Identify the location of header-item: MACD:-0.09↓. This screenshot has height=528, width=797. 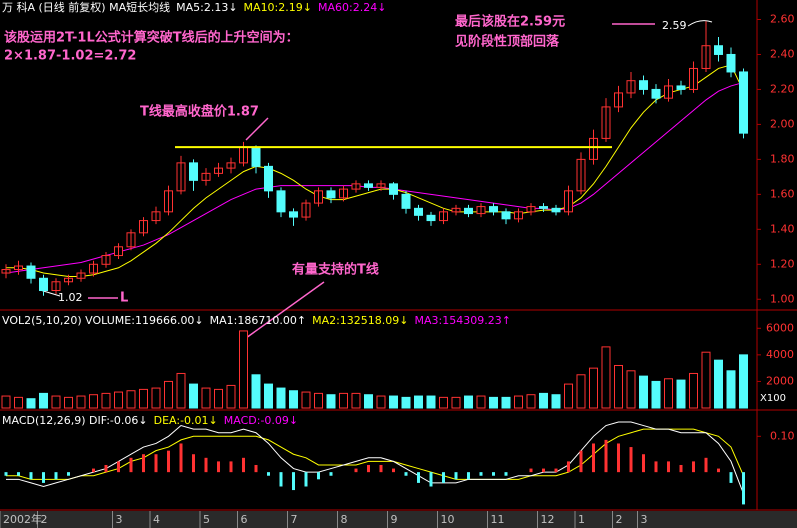
(261, 420).